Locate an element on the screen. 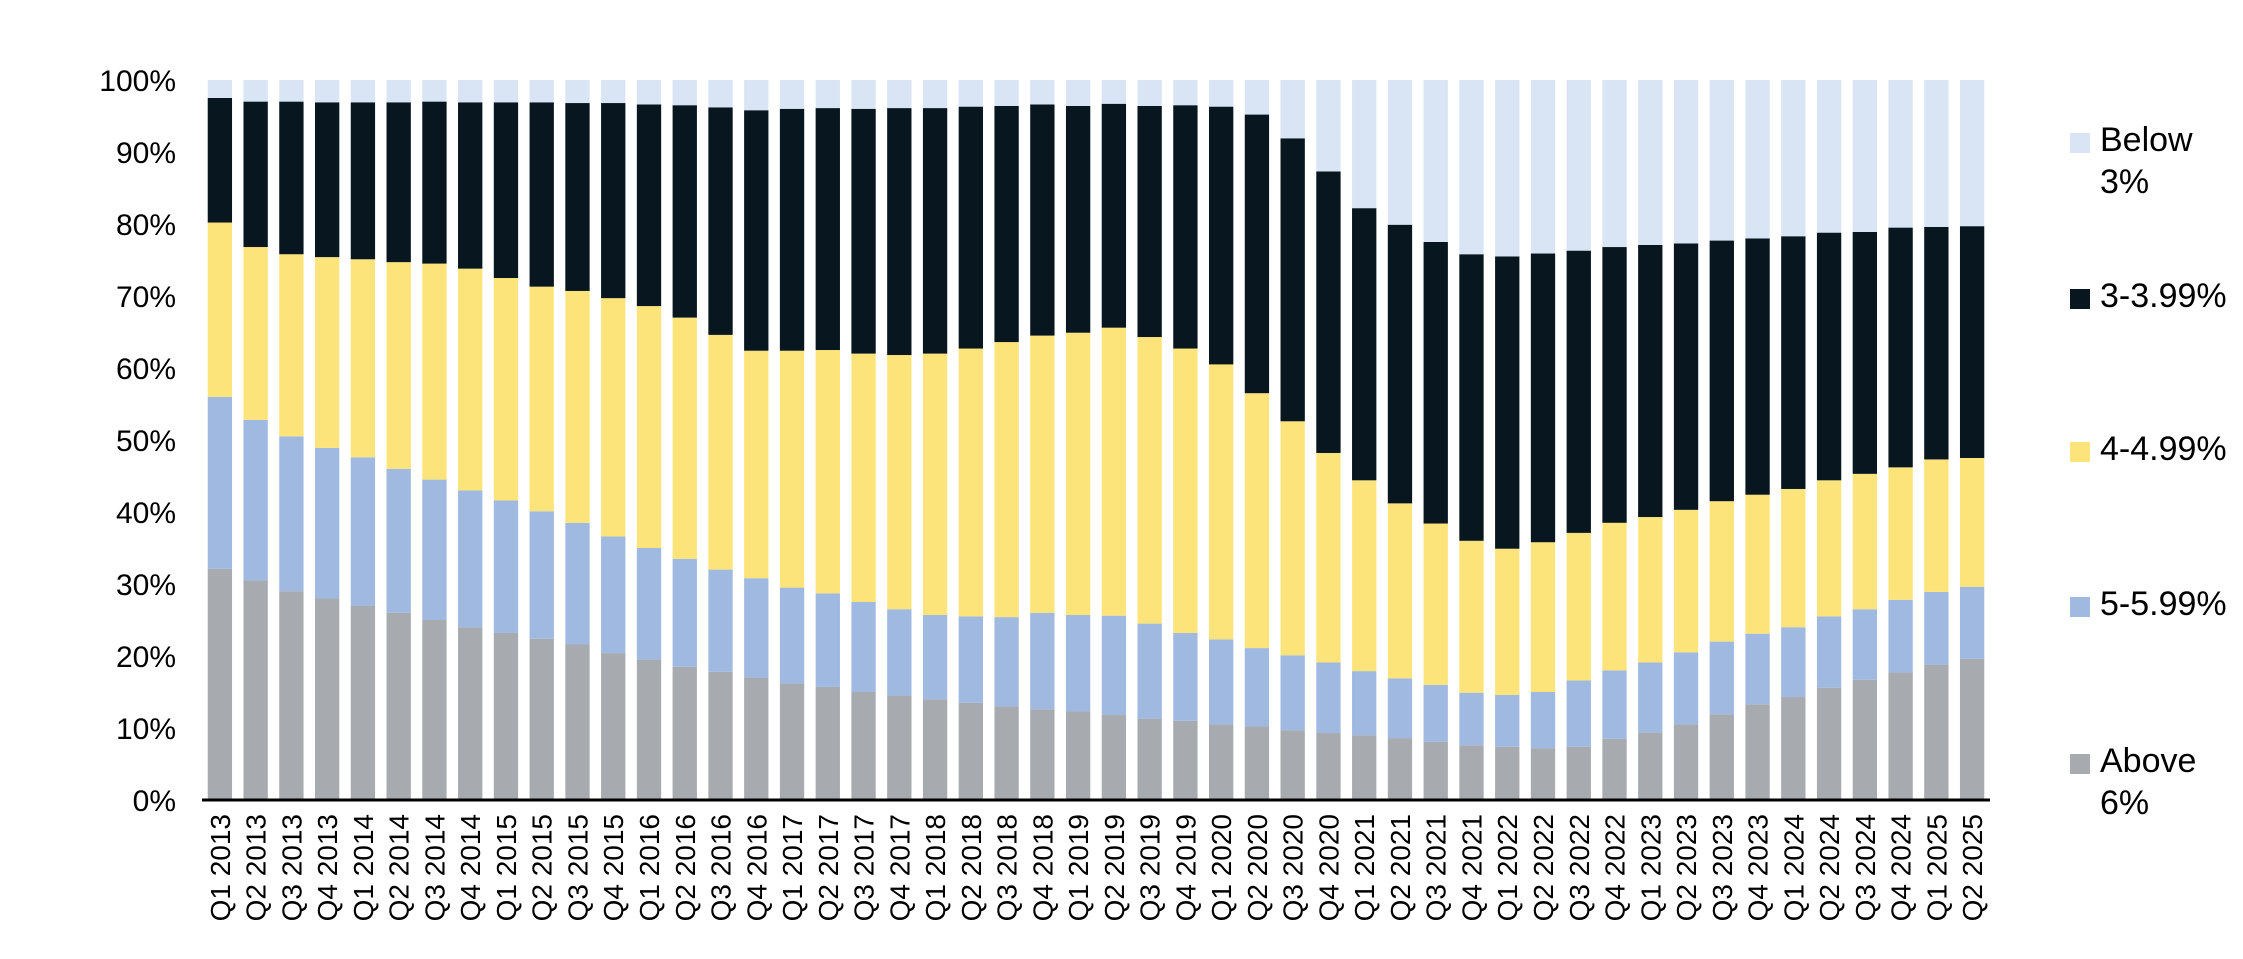 Image resolution: width=2243 pixels, height=959 pixels. x-tick-label: Q1 2023 is located at coordinates (1650, 867).